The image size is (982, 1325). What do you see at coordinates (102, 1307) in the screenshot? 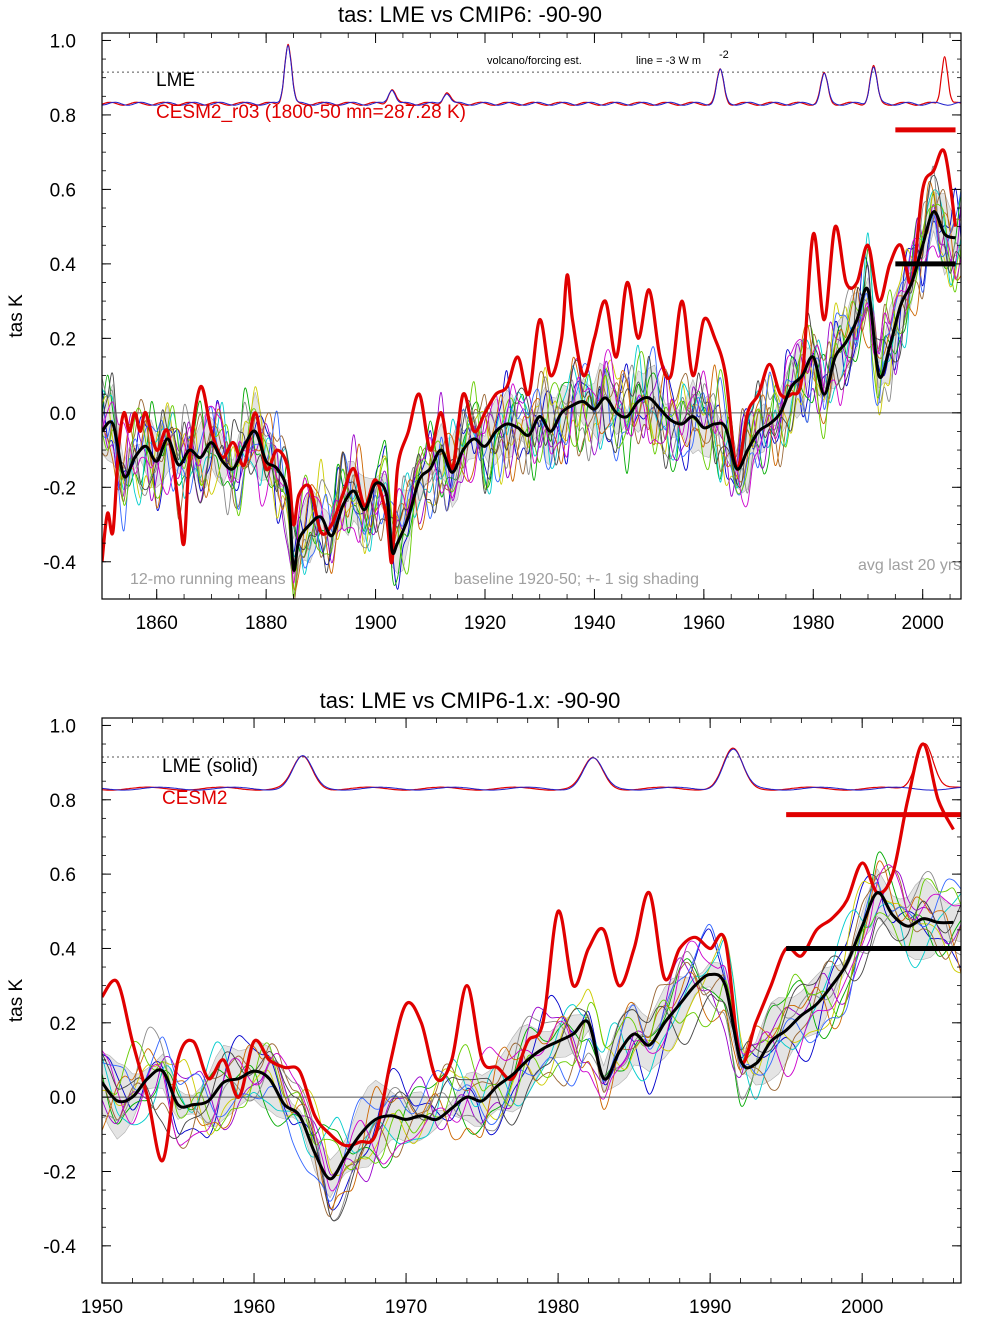
I see `x-tick-label: 1950` at bounding box center [102, 1307].